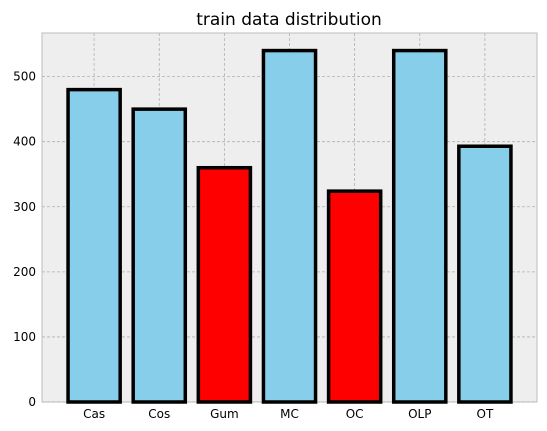 Image resolution: width=547 pixels, height=431 pixels. I want to click on y-tick-label: 100, so click(24, 337).